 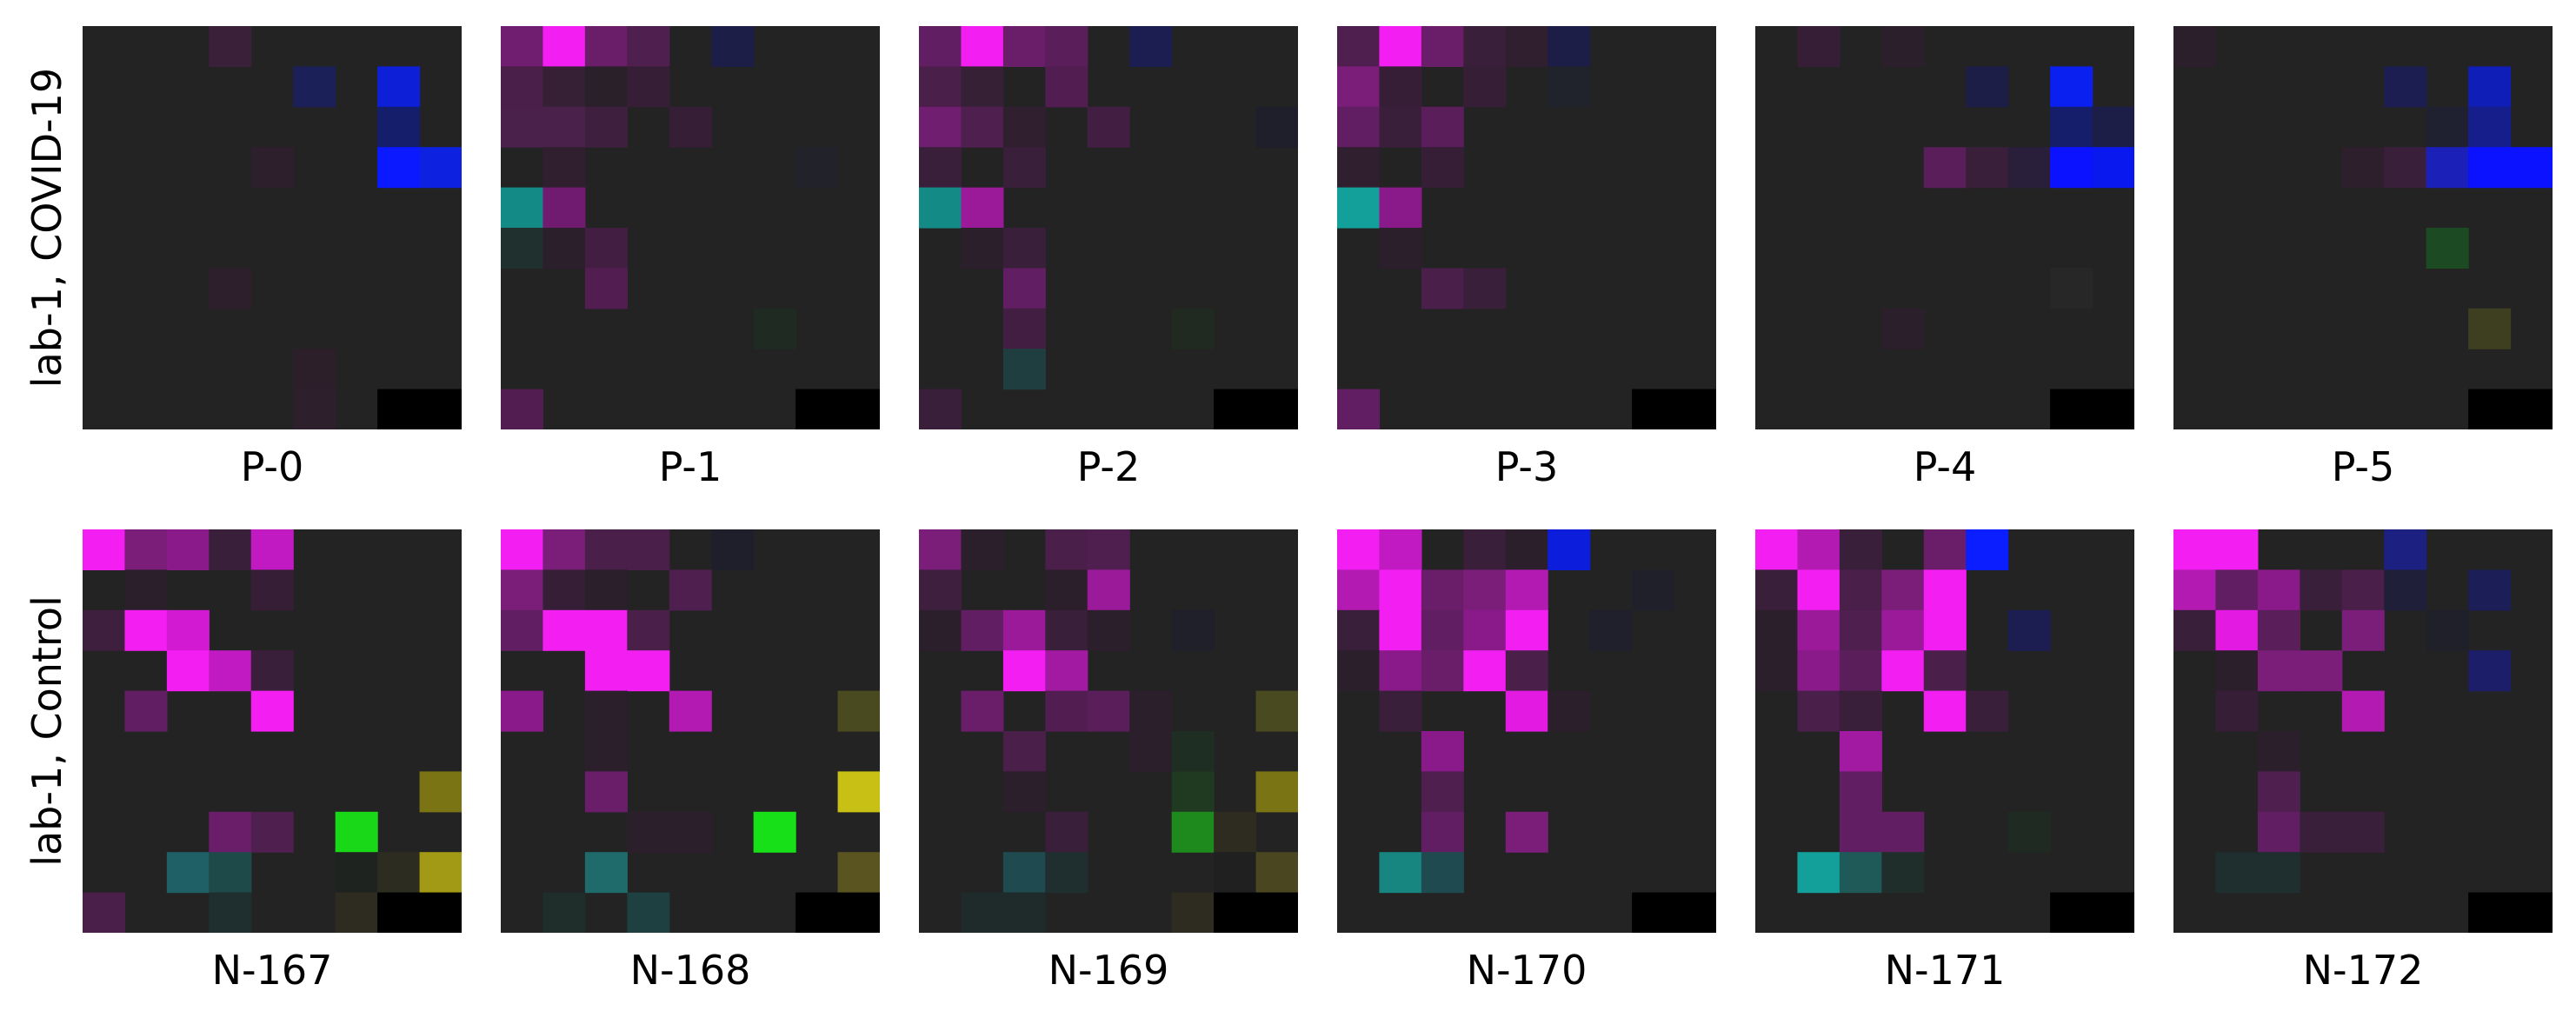 What do you see at coordinates (1526, 466) in the screenshot?
I see `panel-title: P-3` at bounding box center [1526, 466].